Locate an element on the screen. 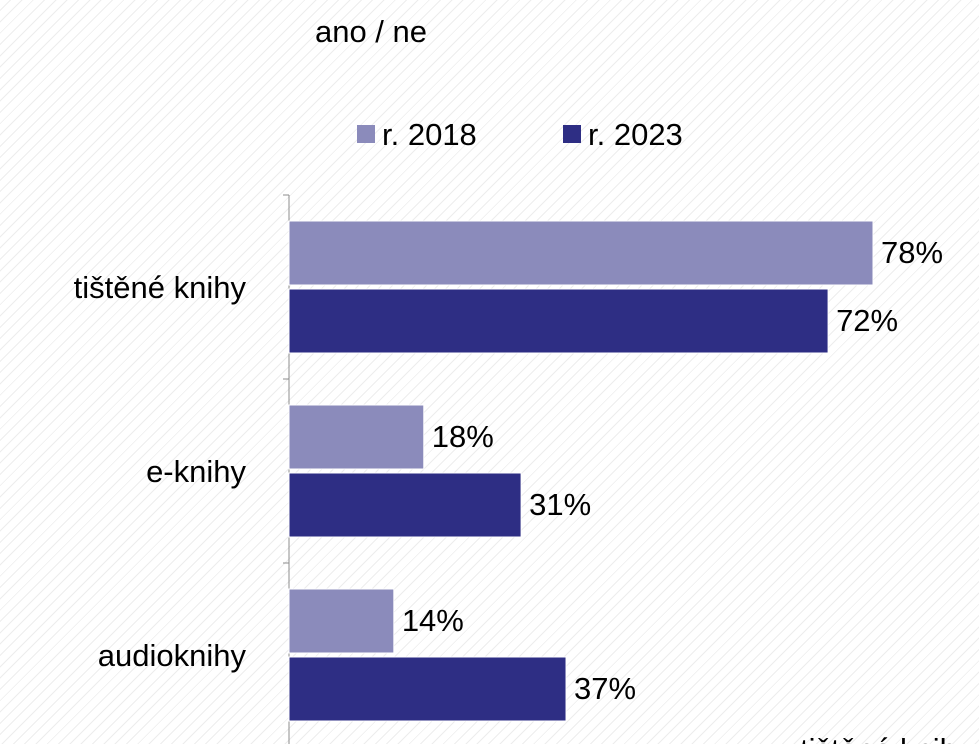 The height and width of the screenshot is (744, 979). category-labels: tištěné knihy e-knihy audioknihy is located at coordinates (160, 471).